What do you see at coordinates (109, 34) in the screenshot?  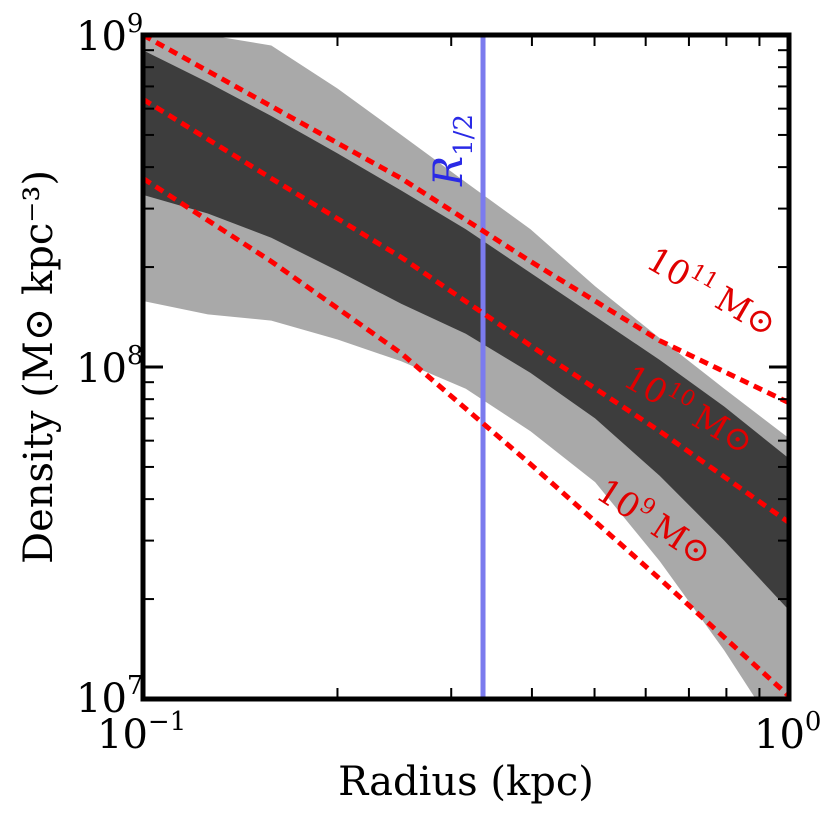 I see `y-tick-label-1e9: 10⁹` at bounding box center [109, 34].